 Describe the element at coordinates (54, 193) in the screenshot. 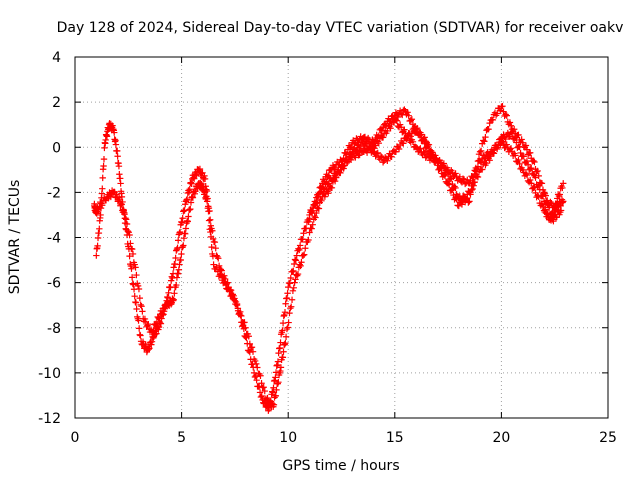

I see `y-tick-label: -2` at that location.